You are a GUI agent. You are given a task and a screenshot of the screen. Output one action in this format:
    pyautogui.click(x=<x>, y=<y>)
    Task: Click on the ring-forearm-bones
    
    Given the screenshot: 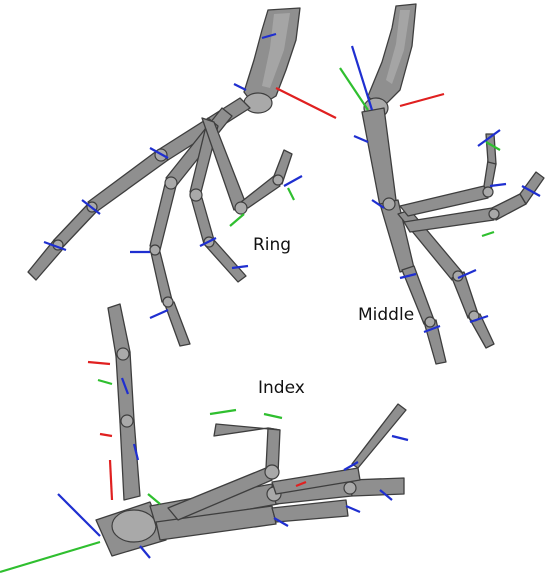 What is the action you would take?
    pyautogui.click(x=272, y=60)
    